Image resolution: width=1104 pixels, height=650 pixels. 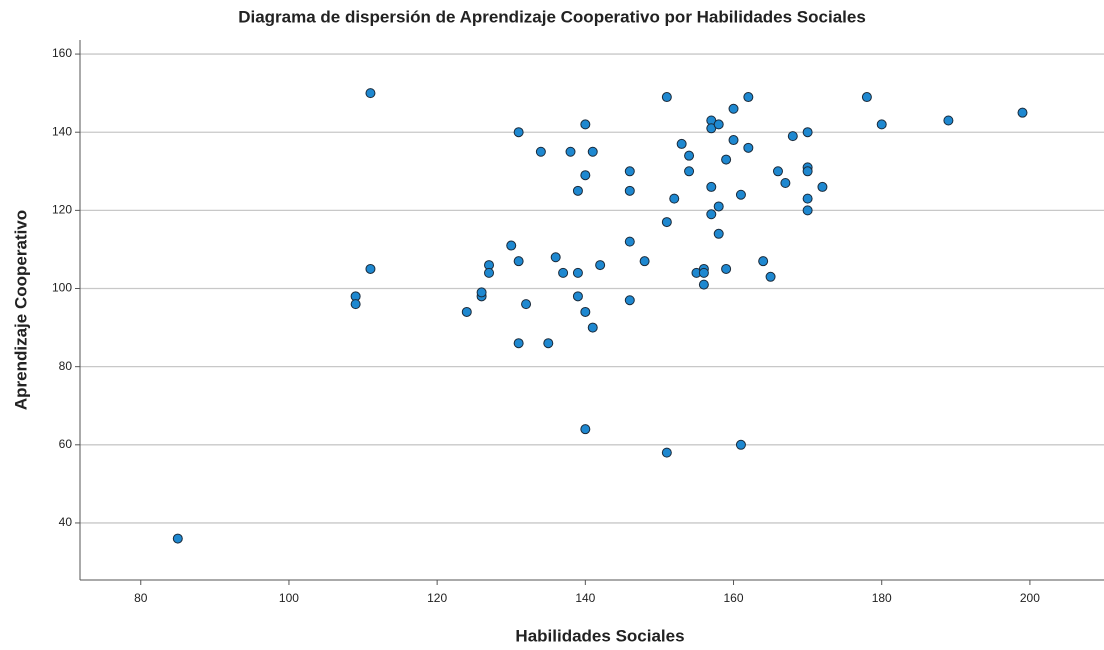 What do you see at coordinates (66, 444) in the screenshot?
I see `y-tick-label: 60` at bounding box center [66, 444].